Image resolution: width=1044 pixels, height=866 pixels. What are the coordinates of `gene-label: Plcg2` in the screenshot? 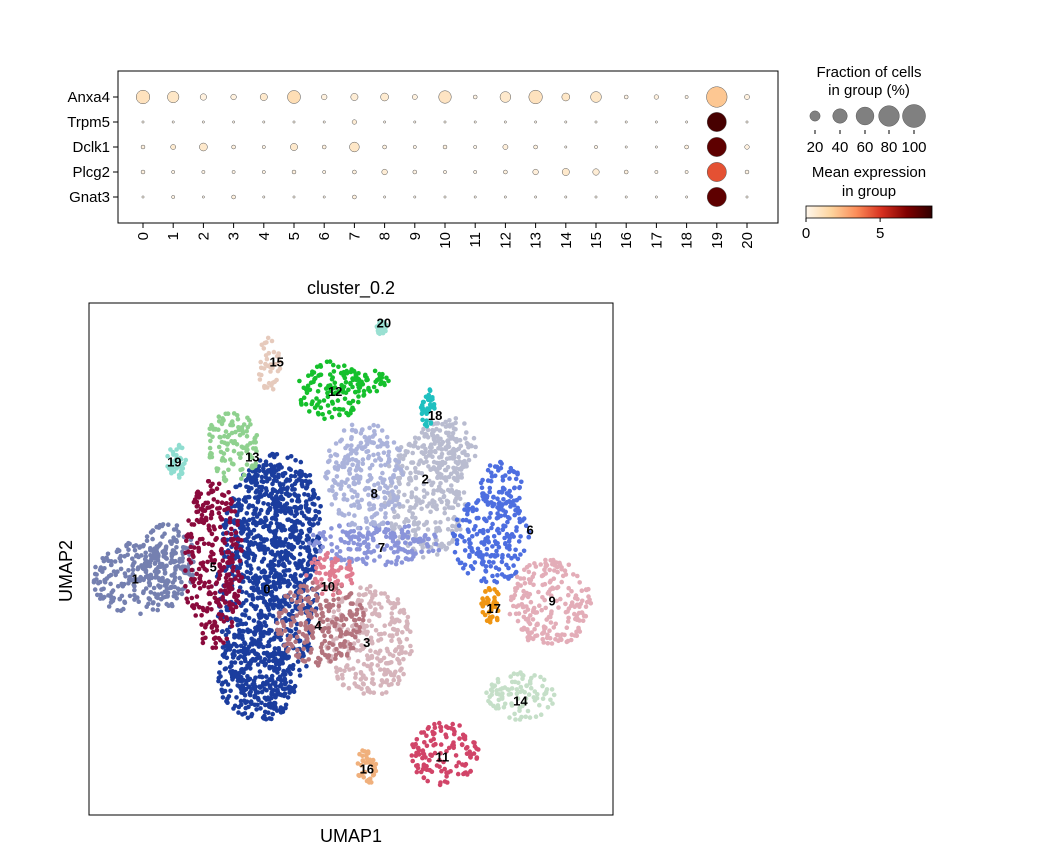 It's located at (91, 172).